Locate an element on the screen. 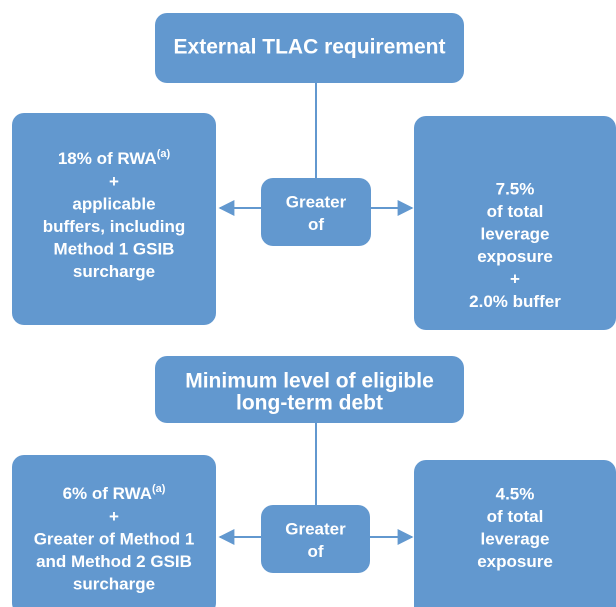 Image resolution: width=616 pixels, height=607 pixels. left-line: Method 1 GSIB is located at coordinates (114, 248).